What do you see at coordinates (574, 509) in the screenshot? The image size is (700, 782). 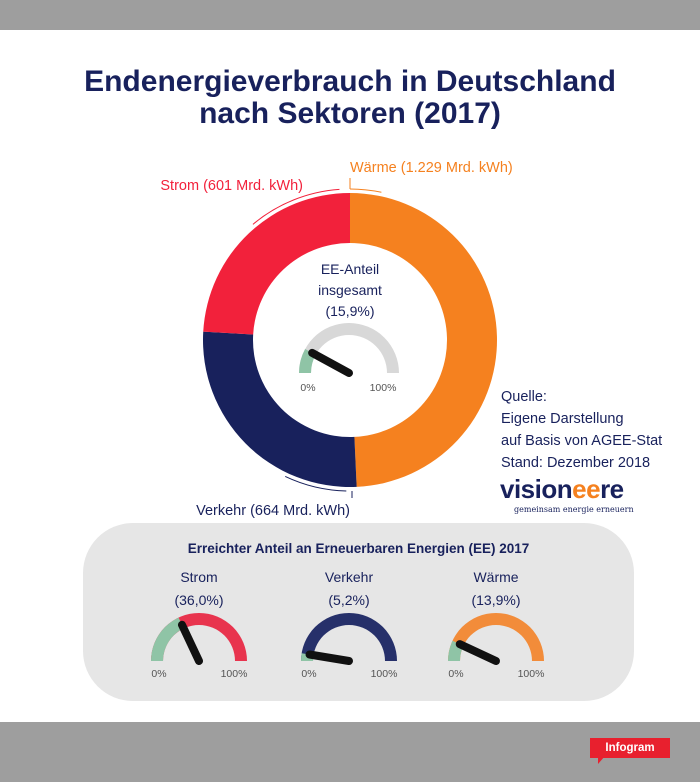 I see `logo-tagline: gemeinsam energie erneuern` at bounding box center [574, 509].